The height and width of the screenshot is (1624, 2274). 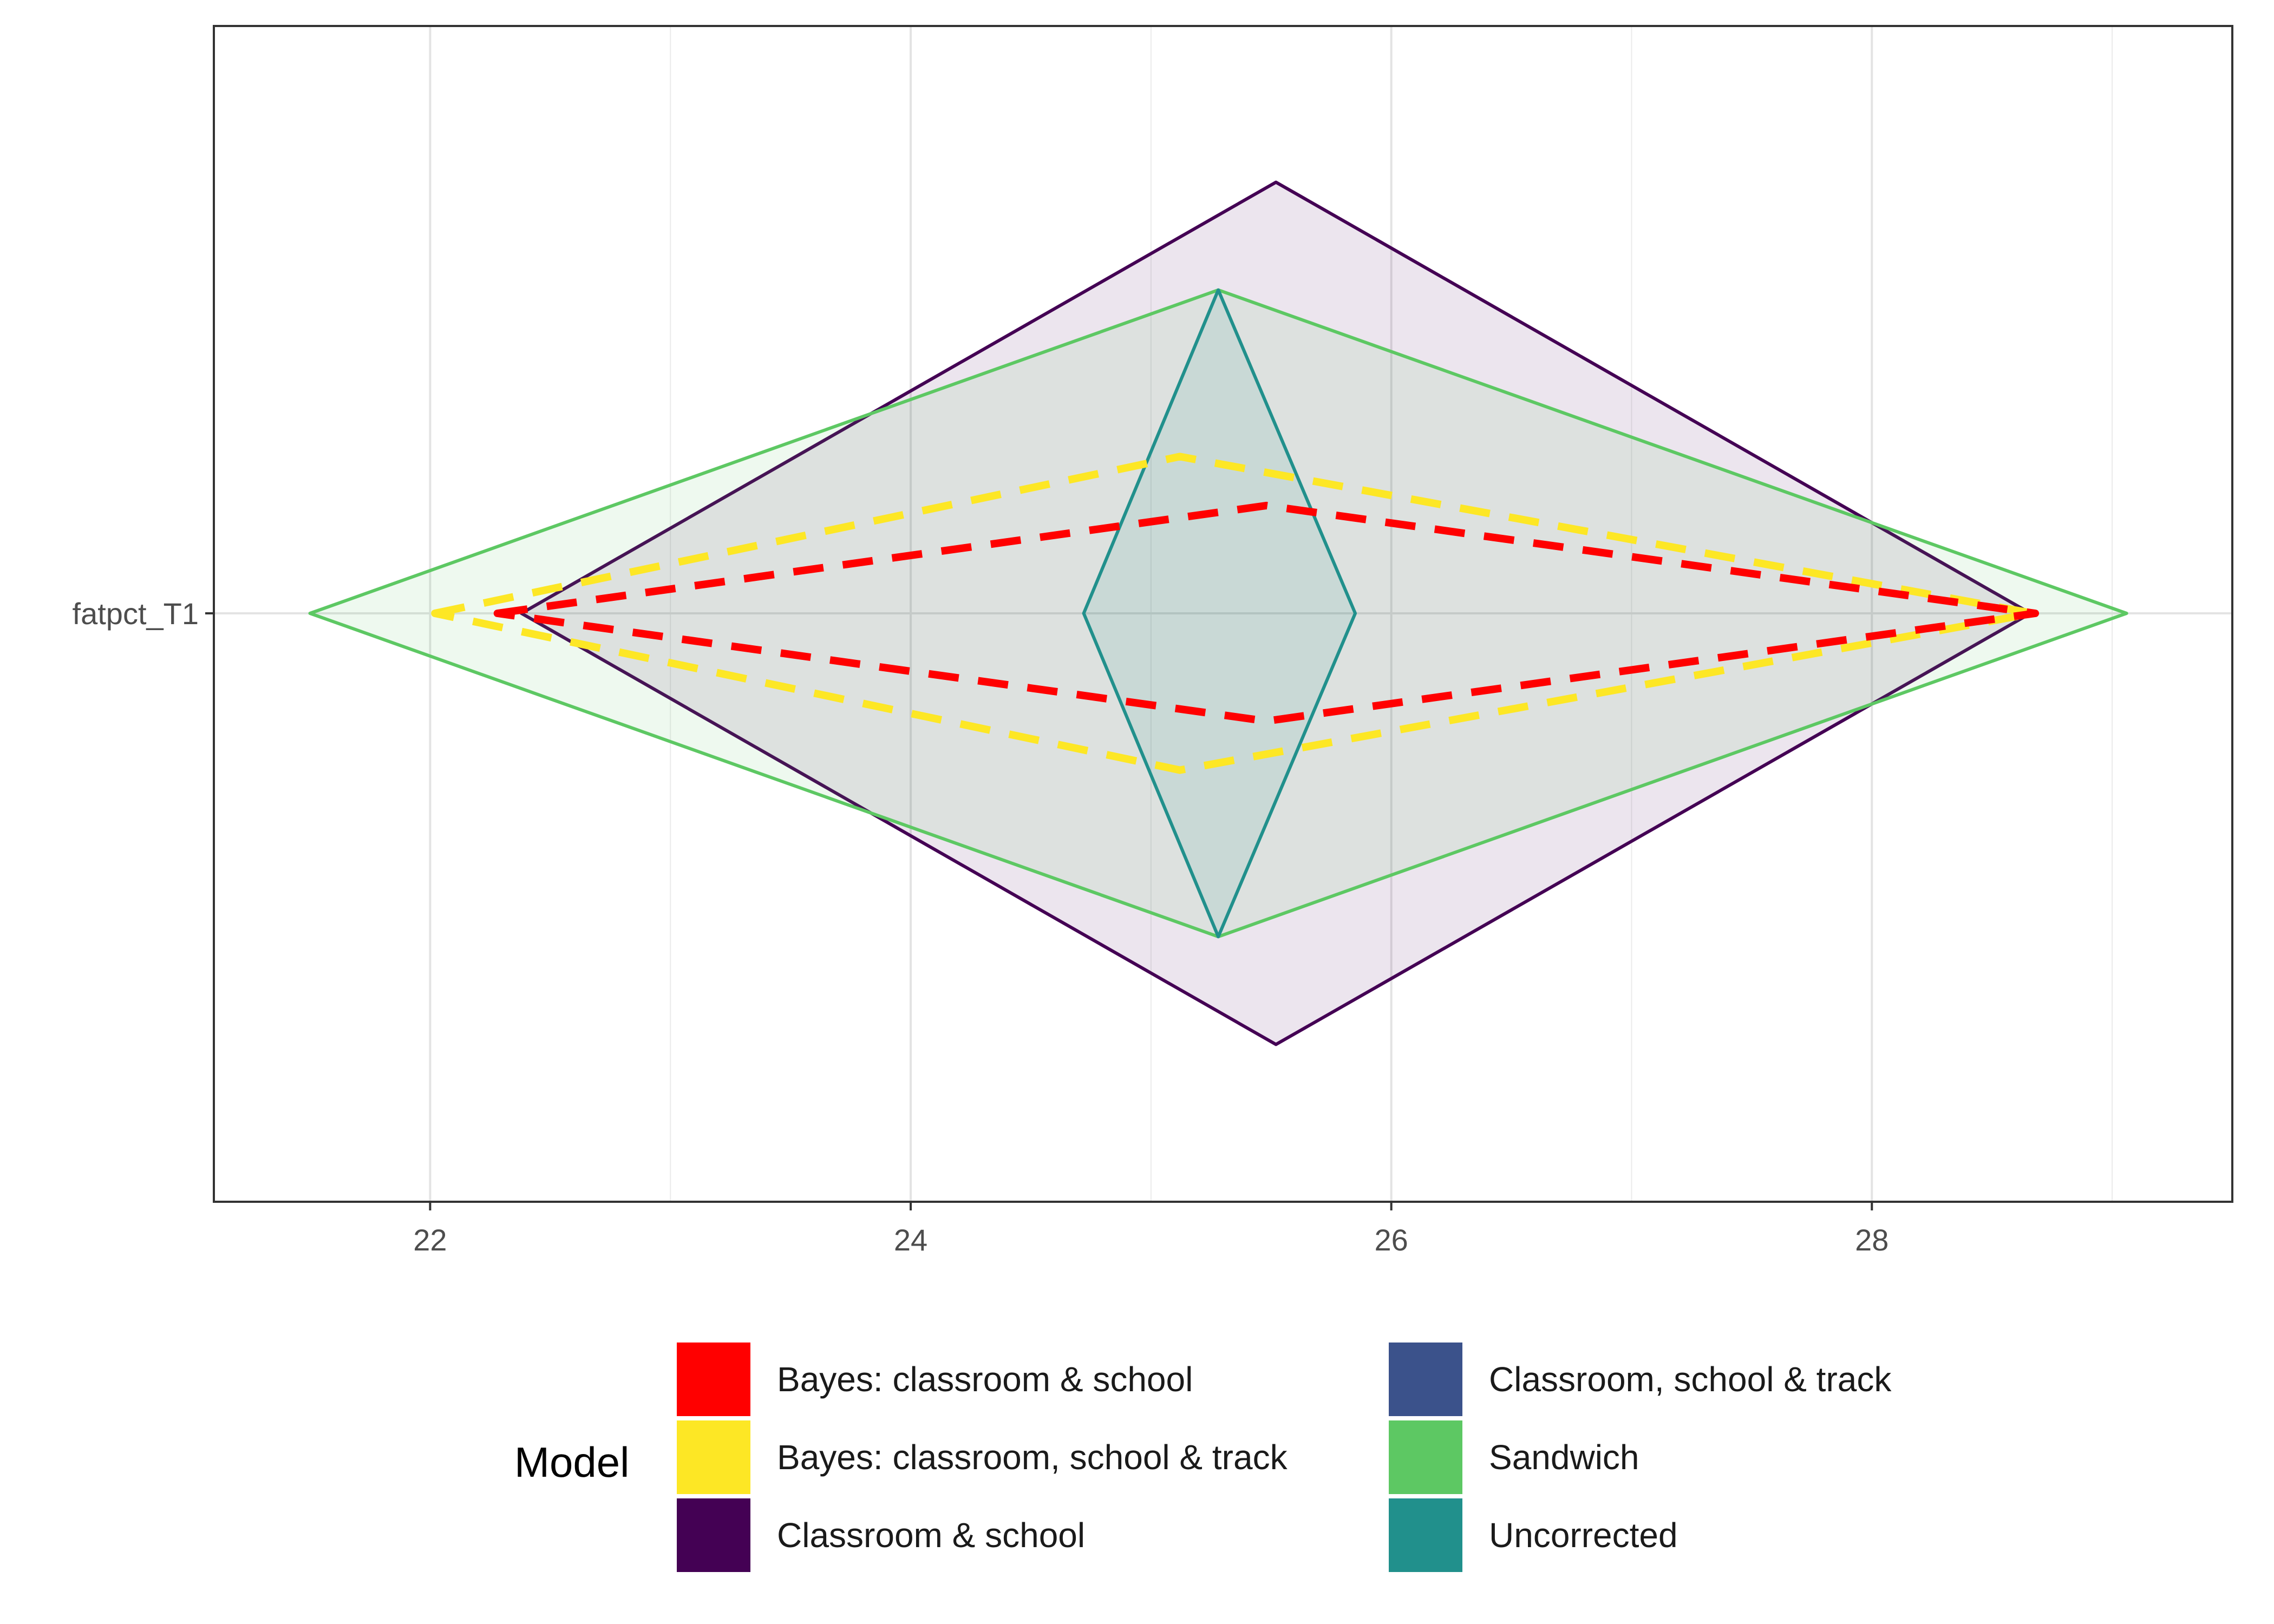 What do you see at coordinates (1691, 1379) in the screenshot?
I see `legend-label-classroom-school-track: Classroom, school & track` at bounding box center [1691, 1379].